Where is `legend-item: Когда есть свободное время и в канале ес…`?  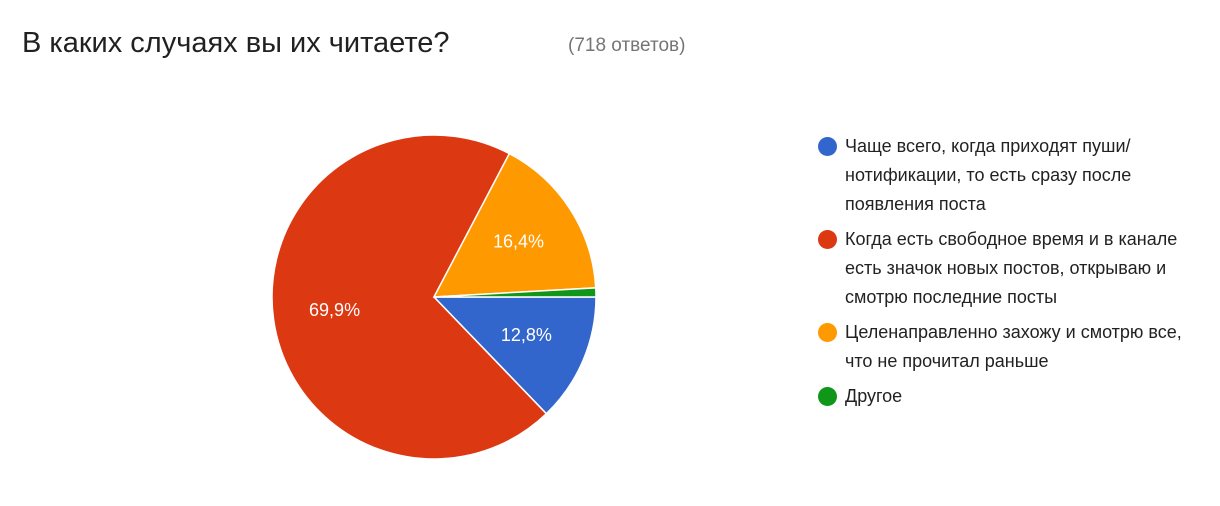
legend-item: Когда есть свободное время и в канале ес… is located at coordinates (1013, 268).